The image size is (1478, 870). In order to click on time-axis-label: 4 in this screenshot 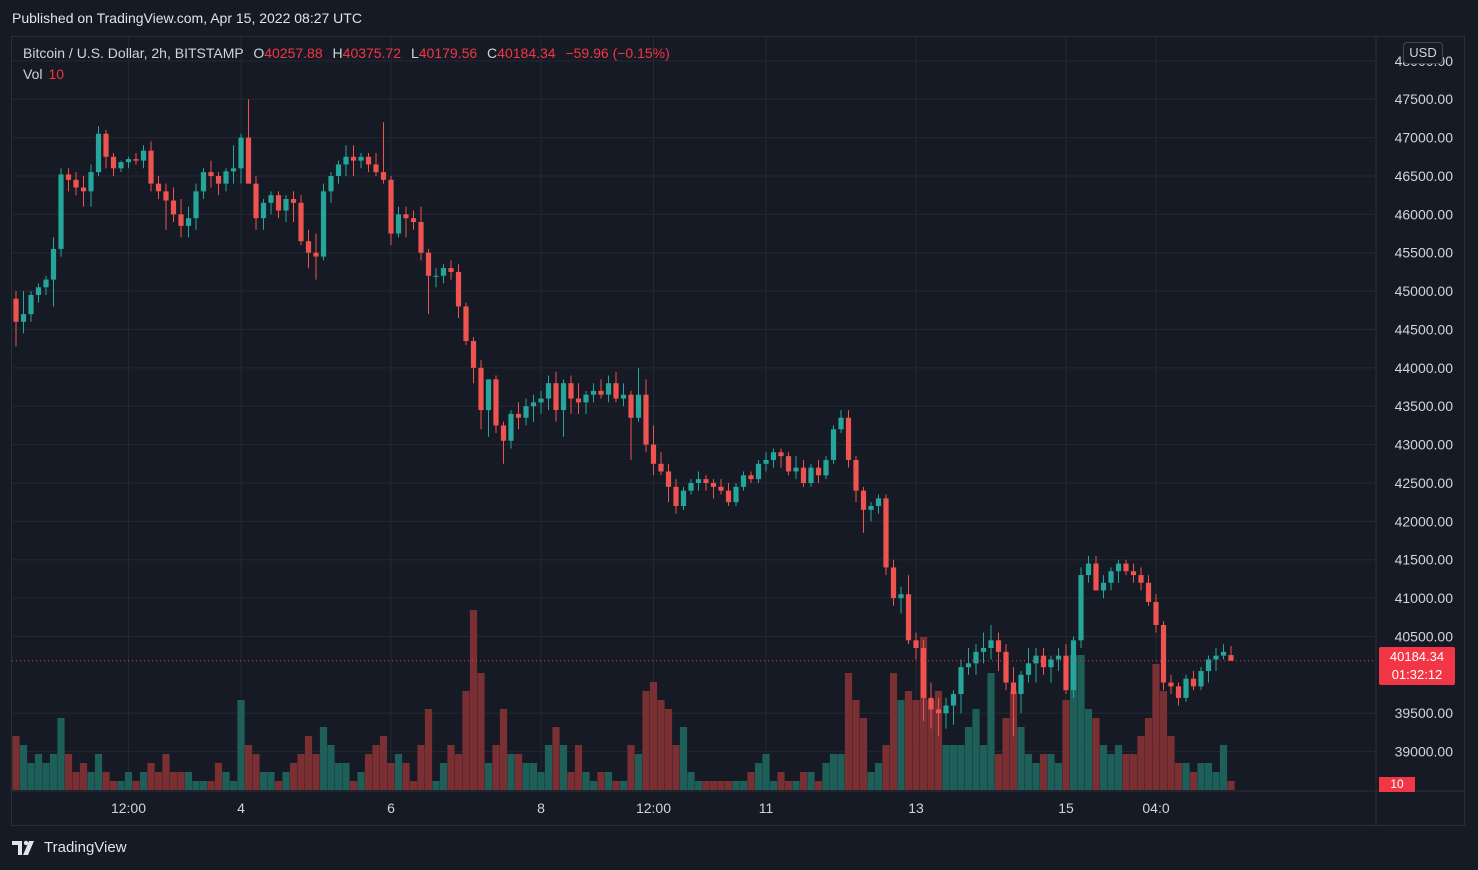, I will do `click(241, 808)`.